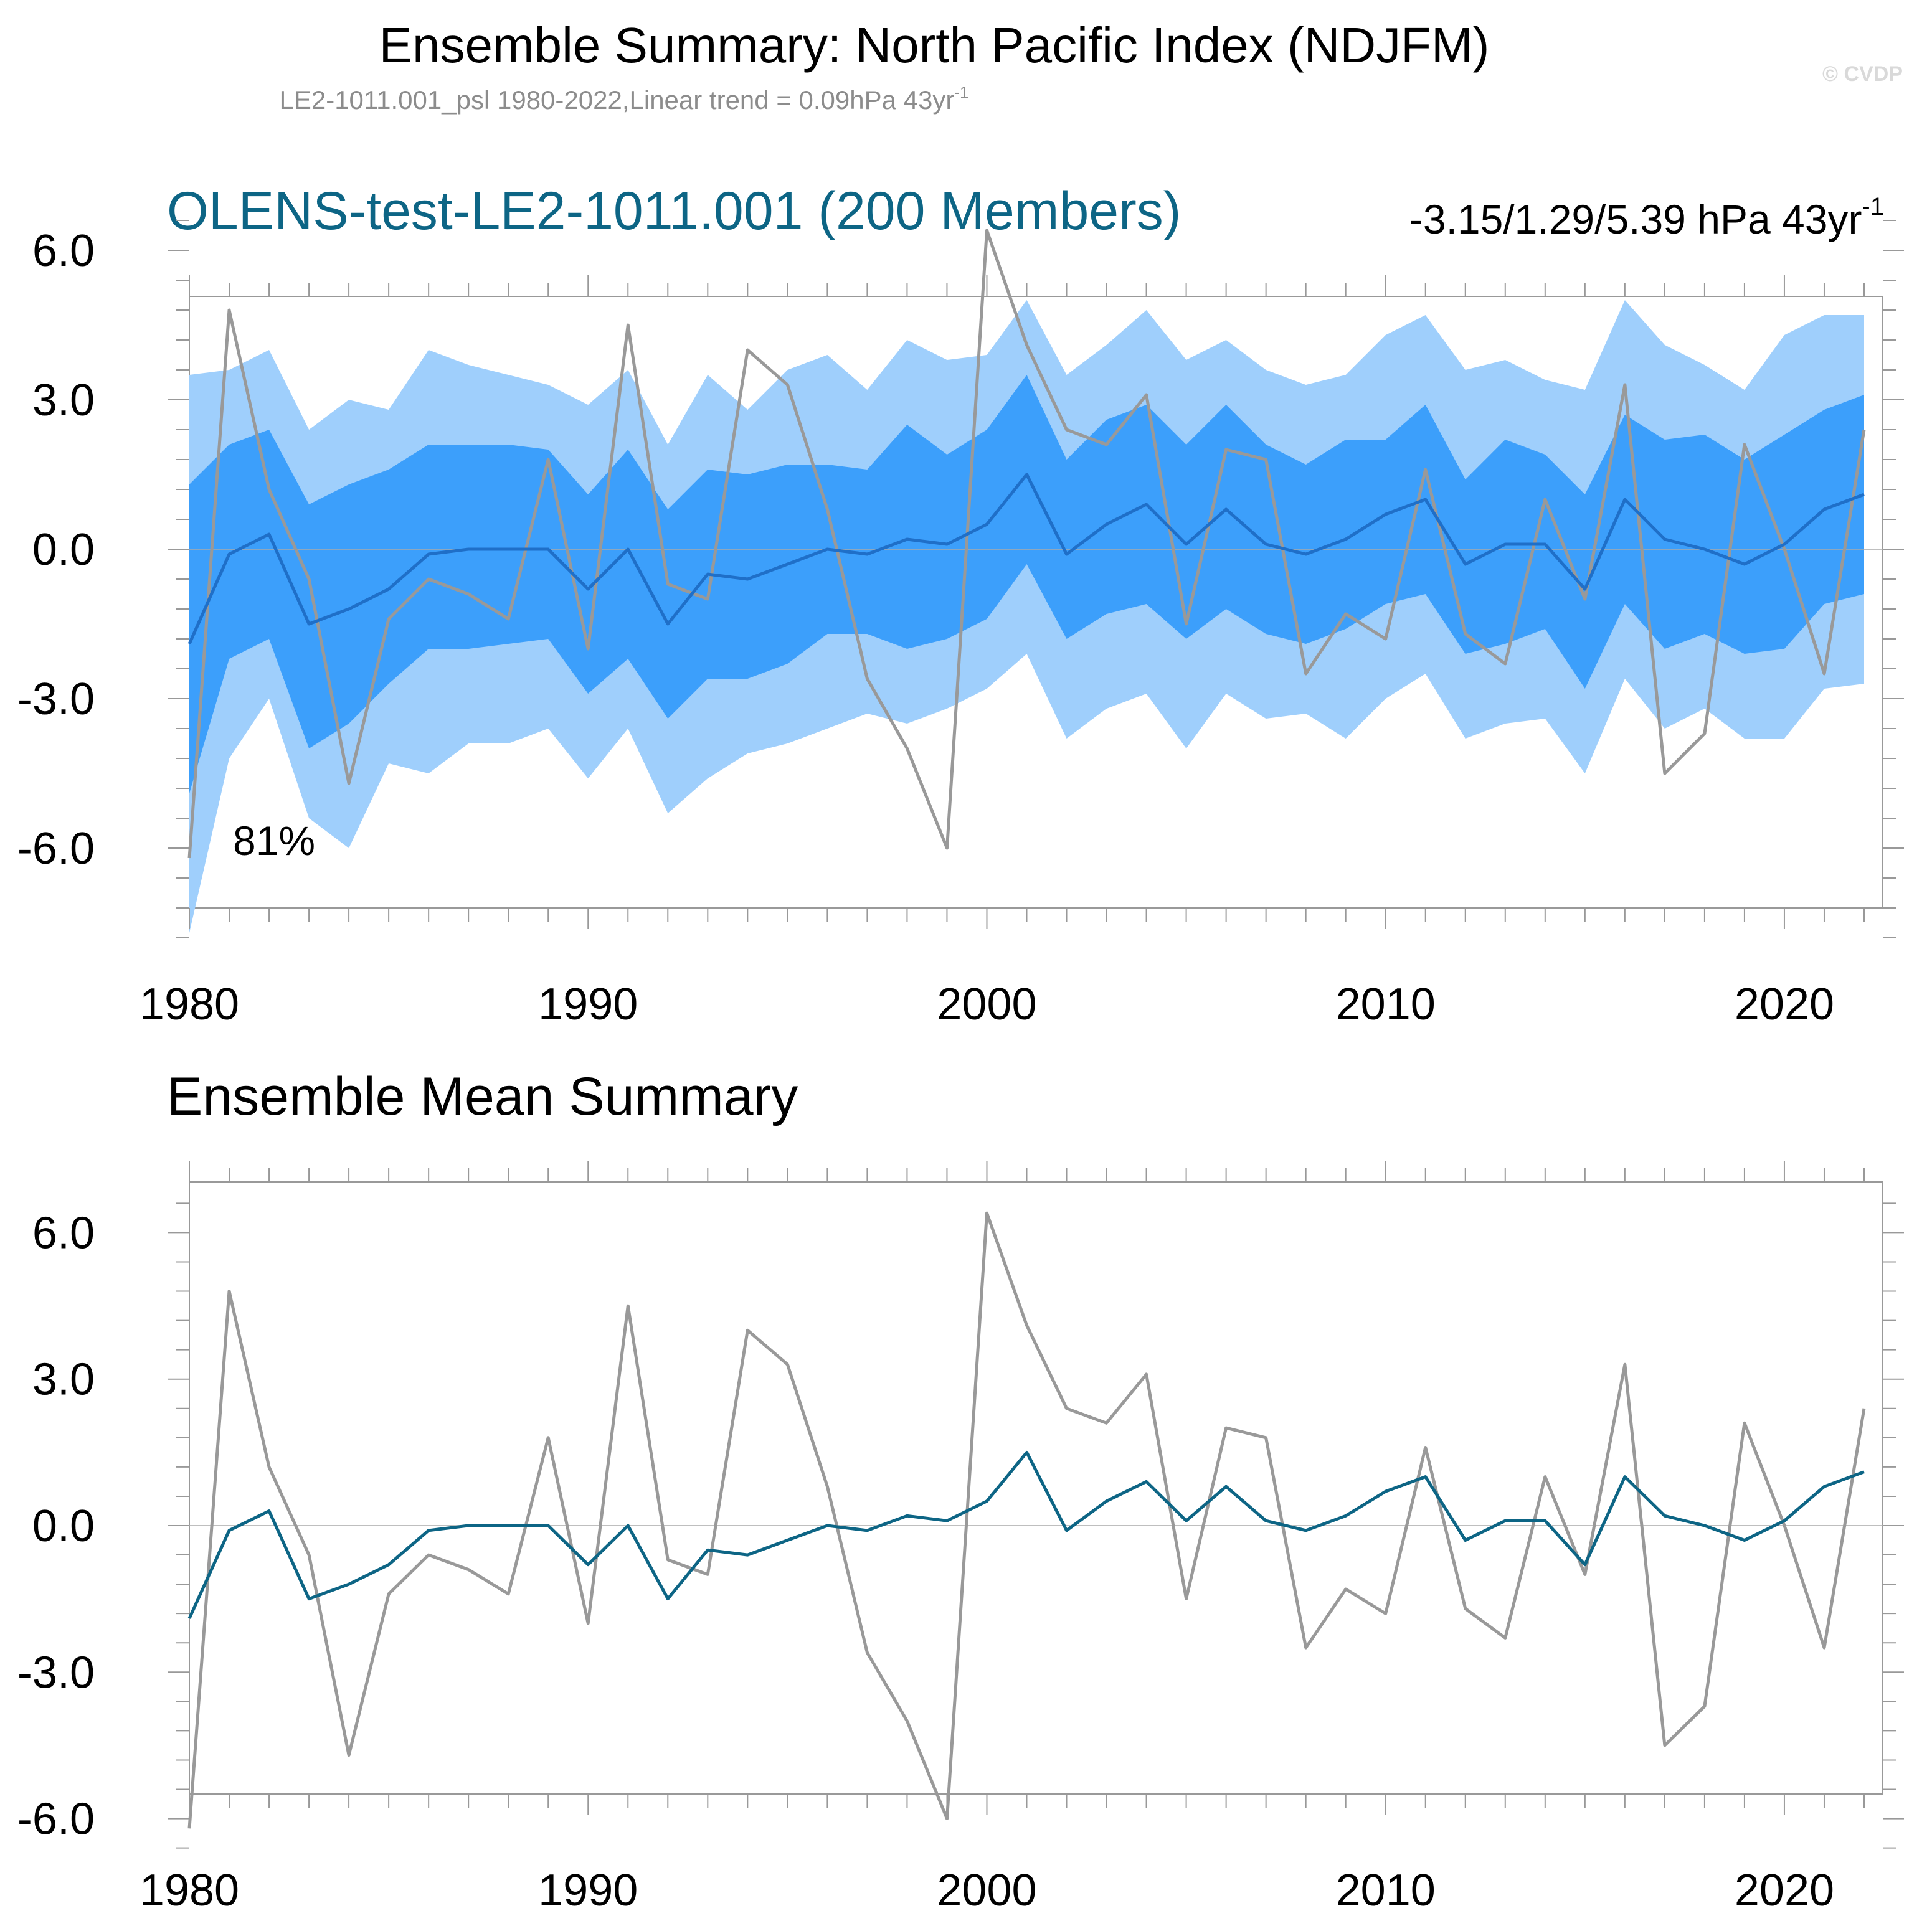  I want to click on panel2-title: Ensemble Mean Summary, so click(482, 1096).